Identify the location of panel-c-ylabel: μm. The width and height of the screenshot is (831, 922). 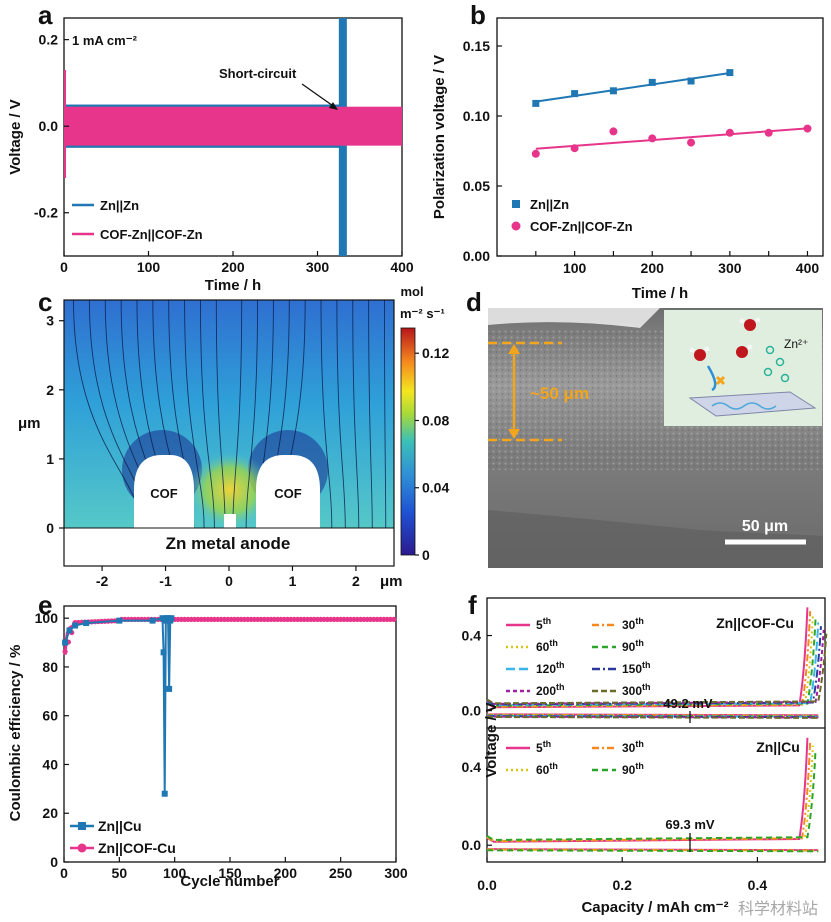
(29, 423).